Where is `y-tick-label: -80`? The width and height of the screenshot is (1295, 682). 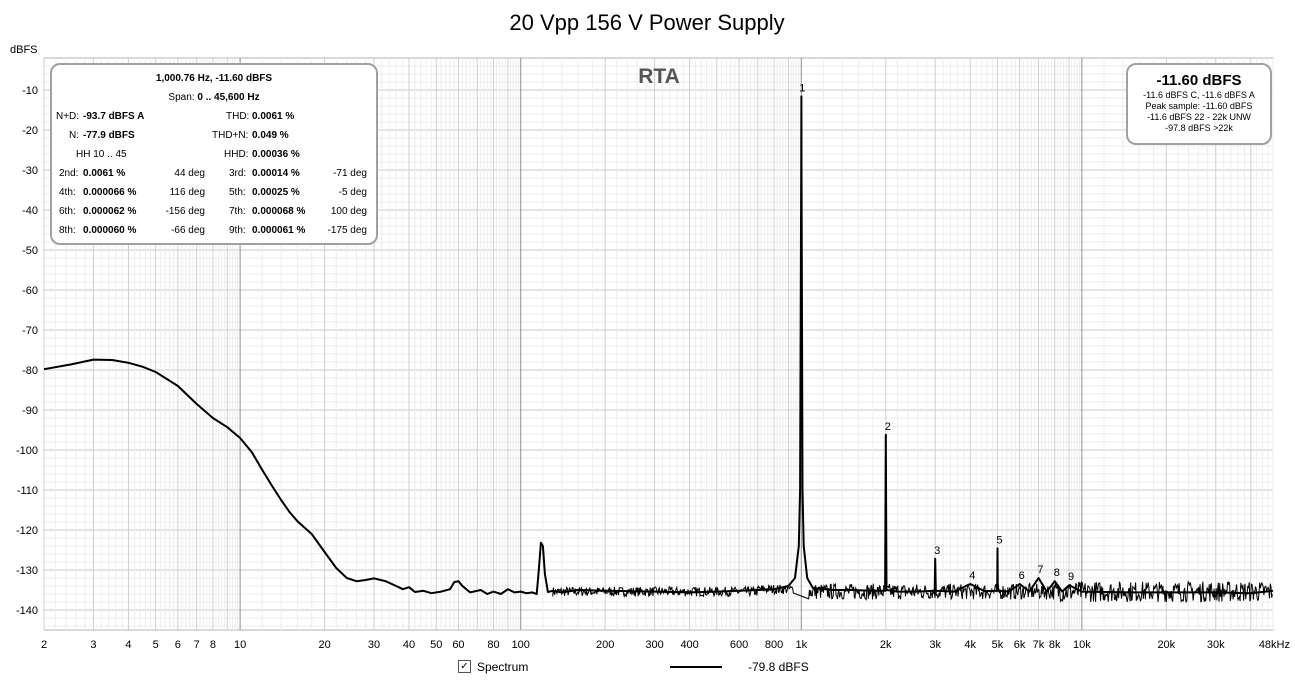
y-tick-label: -80 is located at coordinates (30, 371).